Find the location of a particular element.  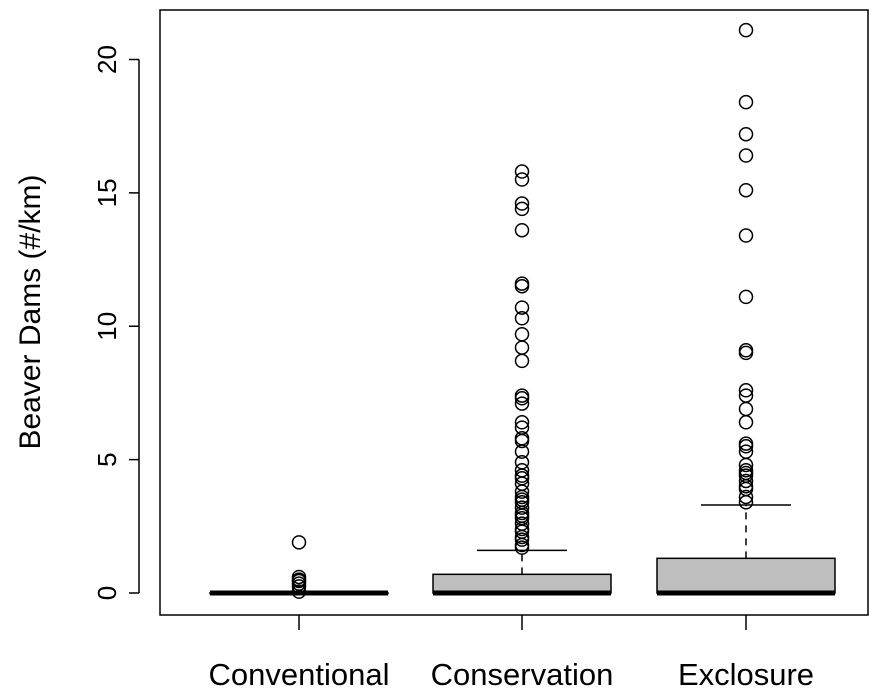

y-axis: 0 5 10 15 20 is located at coordinates (116, 322).